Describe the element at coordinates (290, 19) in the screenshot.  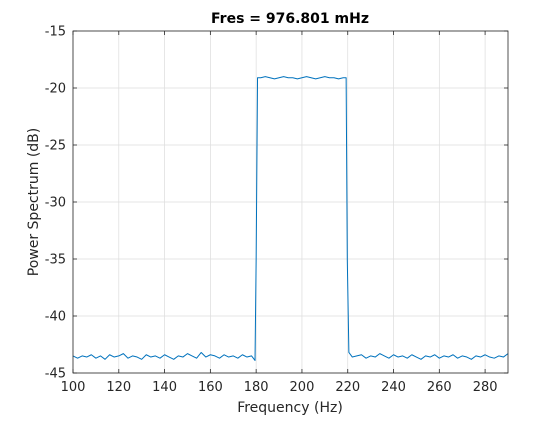
I see `chart-title: Fres = 976.801 mHz` at that location.